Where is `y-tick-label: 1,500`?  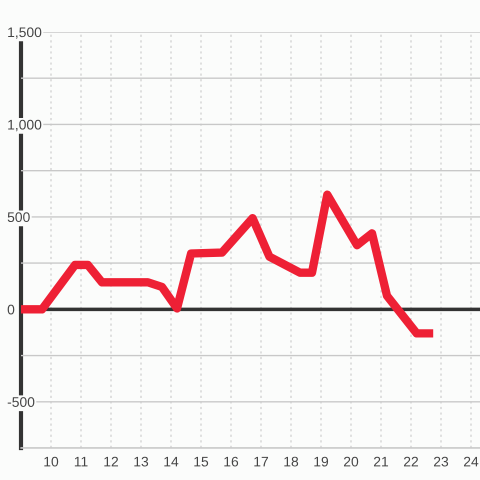 y-tick-label: 1,500 is located at coordinates (25, 33).